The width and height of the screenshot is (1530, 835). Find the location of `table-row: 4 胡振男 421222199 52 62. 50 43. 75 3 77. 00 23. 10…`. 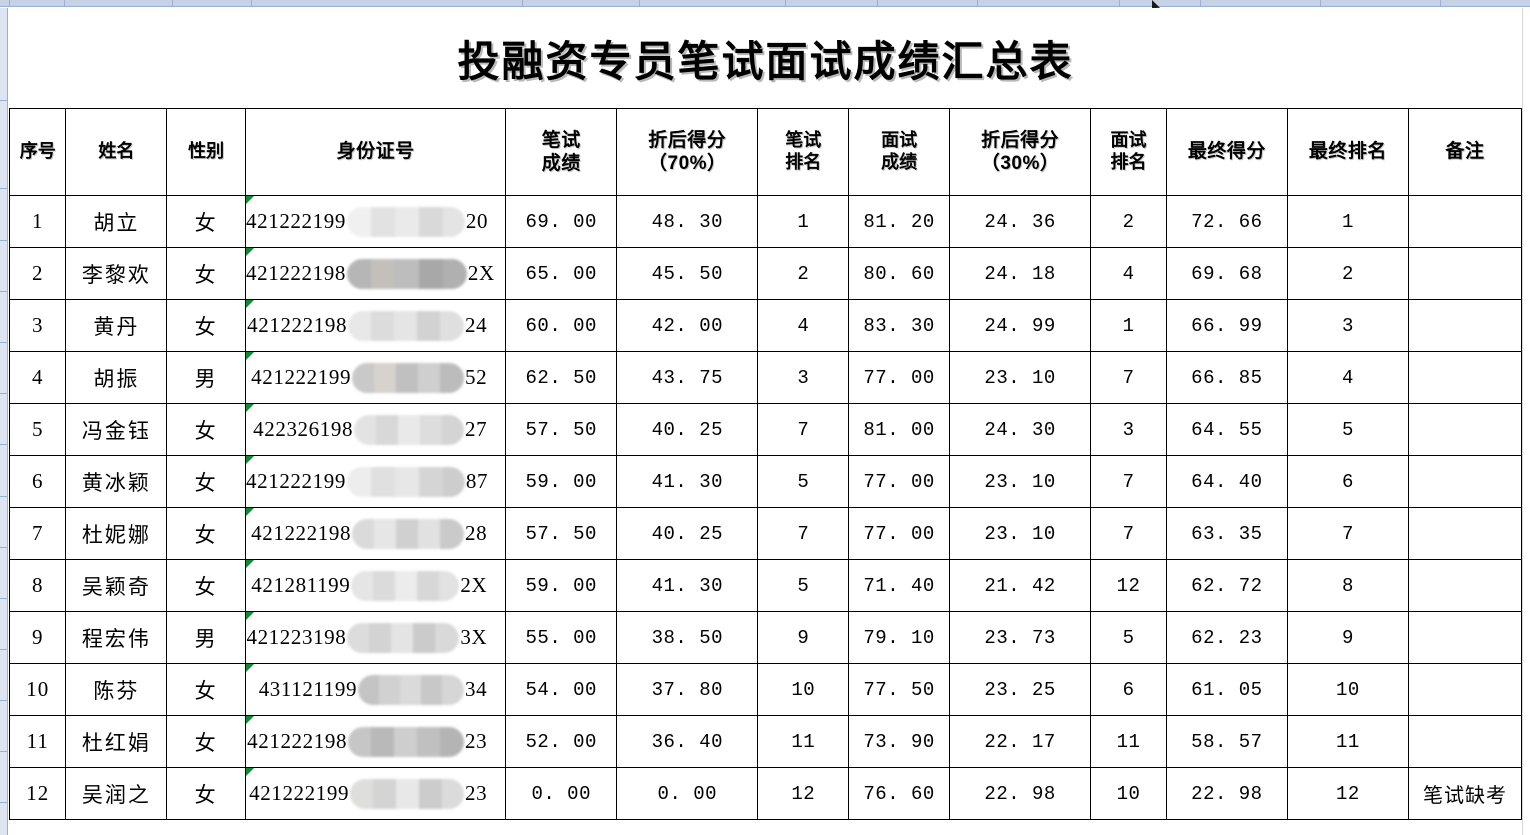

table-row: 4 胡振男 421222199 52 62. 50 43. 75 3 77. 00 23. 10… is located at coordinates (765, 377).